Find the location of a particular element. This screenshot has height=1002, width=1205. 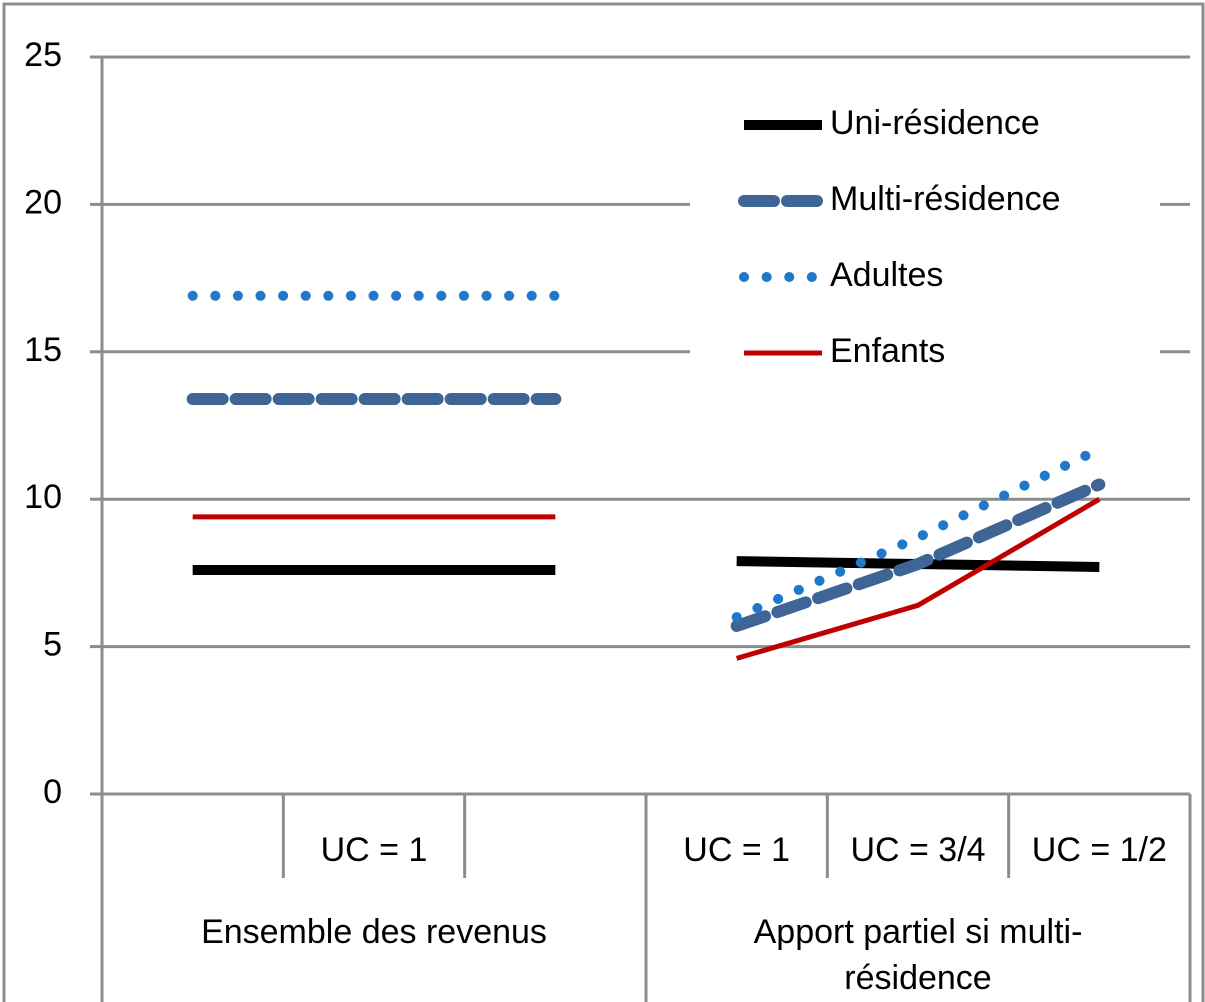

group-label: Apport partiel si multi-résidence is located at coordinates (918, 955).